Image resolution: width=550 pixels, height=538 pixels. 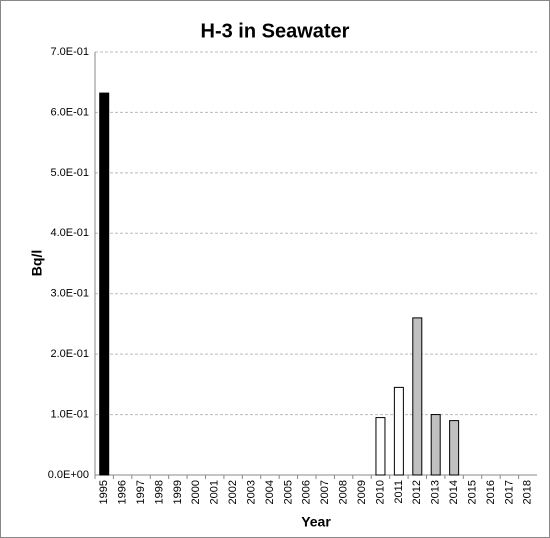 I want to click on y-tick-label: 1.0E-01, so click(x=69, y=414).